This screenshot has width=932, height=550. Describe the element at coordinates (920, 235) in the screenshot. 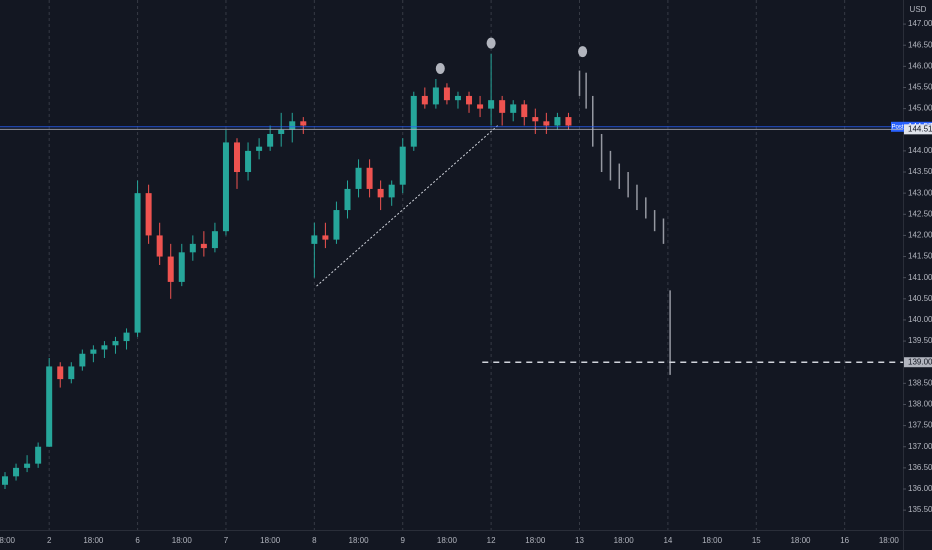

I see `y-tick-label: 142.00` at that location.